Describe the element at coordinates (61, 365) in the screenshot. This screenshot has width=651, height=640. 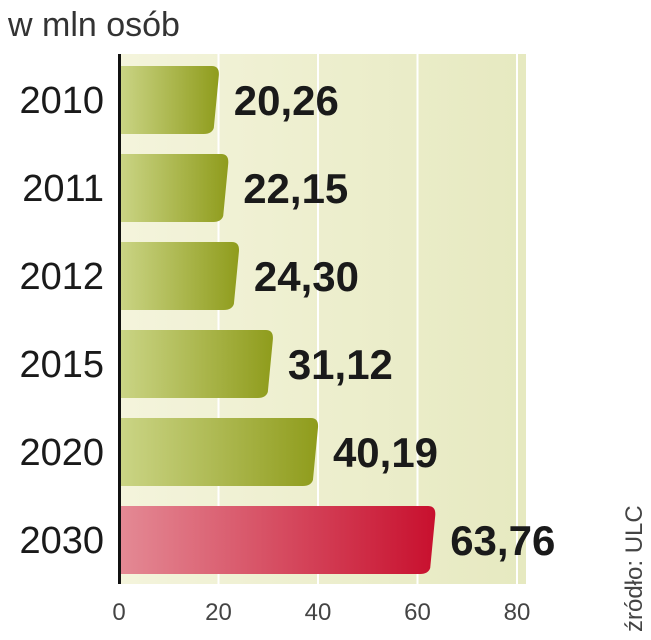
I see `year-label-2015: 2015` at that location.